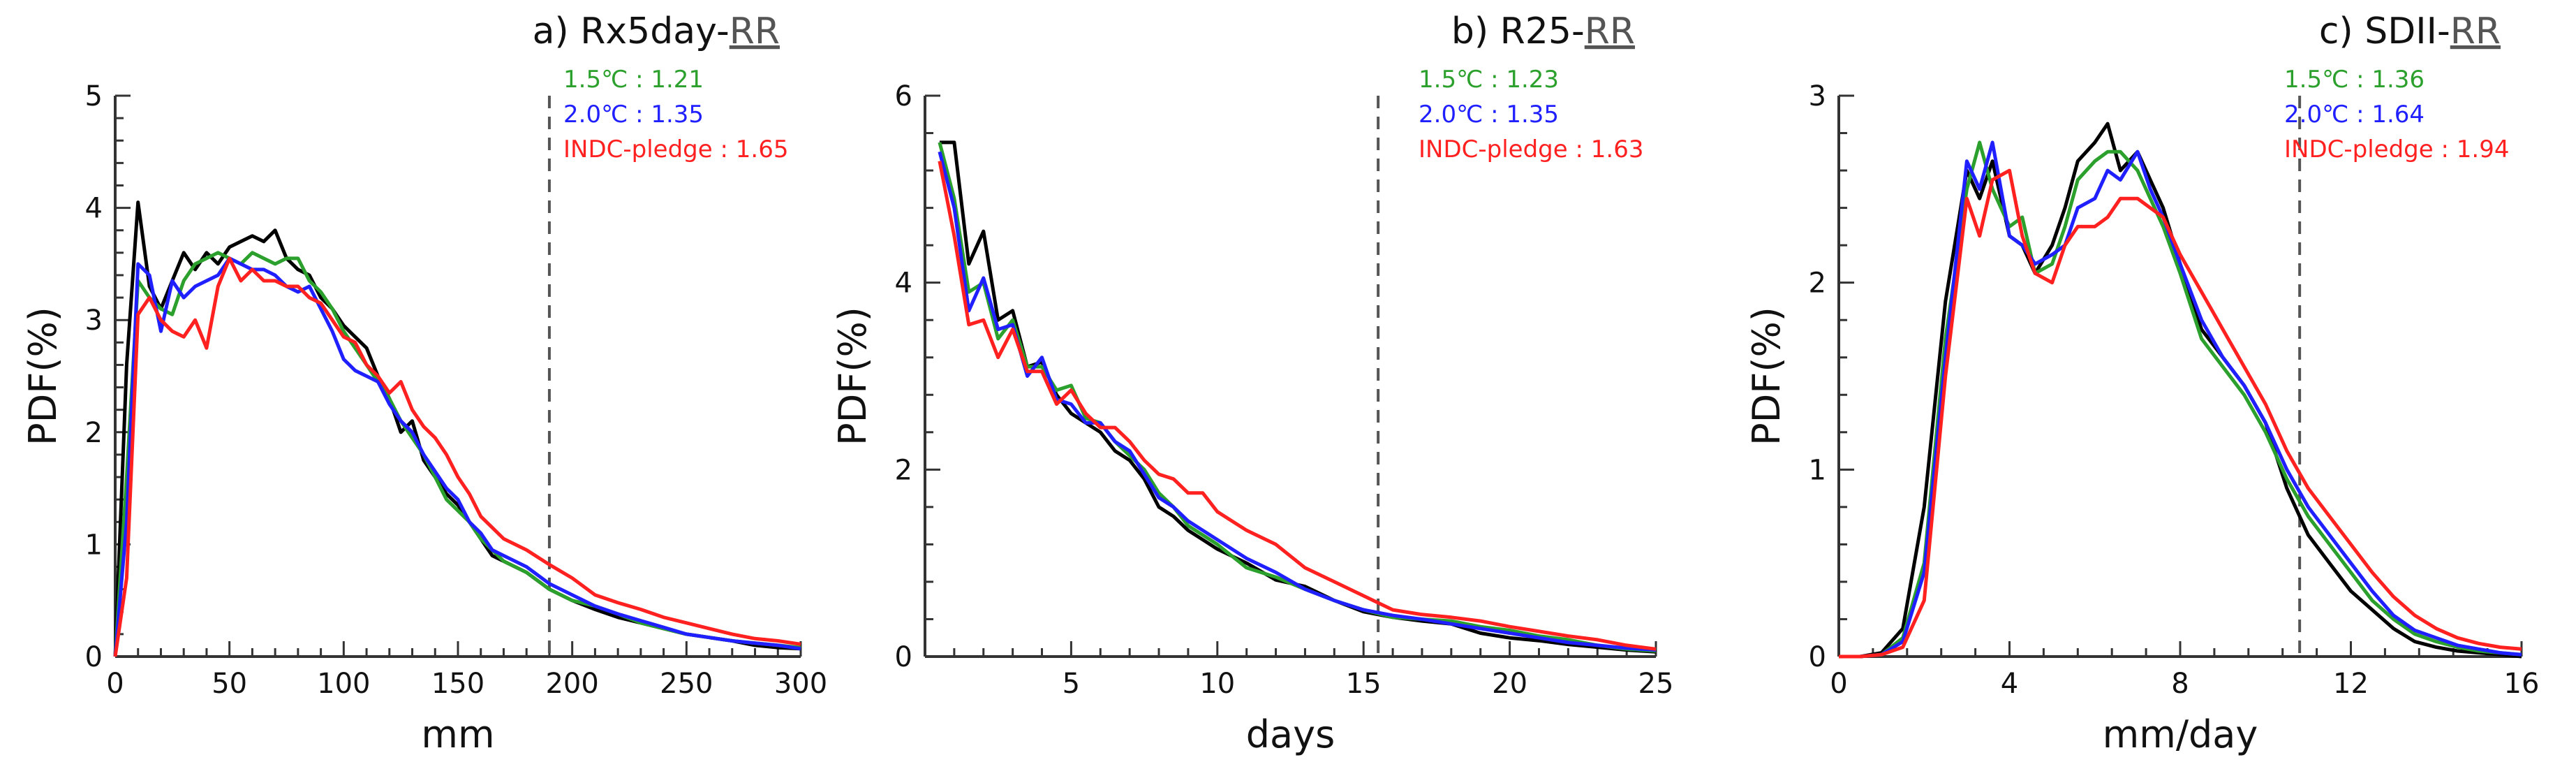  Describe the element at coordinates (2384, 31) in the screenshot. I see `panel-title-prefix: c) SDII-` at that location.